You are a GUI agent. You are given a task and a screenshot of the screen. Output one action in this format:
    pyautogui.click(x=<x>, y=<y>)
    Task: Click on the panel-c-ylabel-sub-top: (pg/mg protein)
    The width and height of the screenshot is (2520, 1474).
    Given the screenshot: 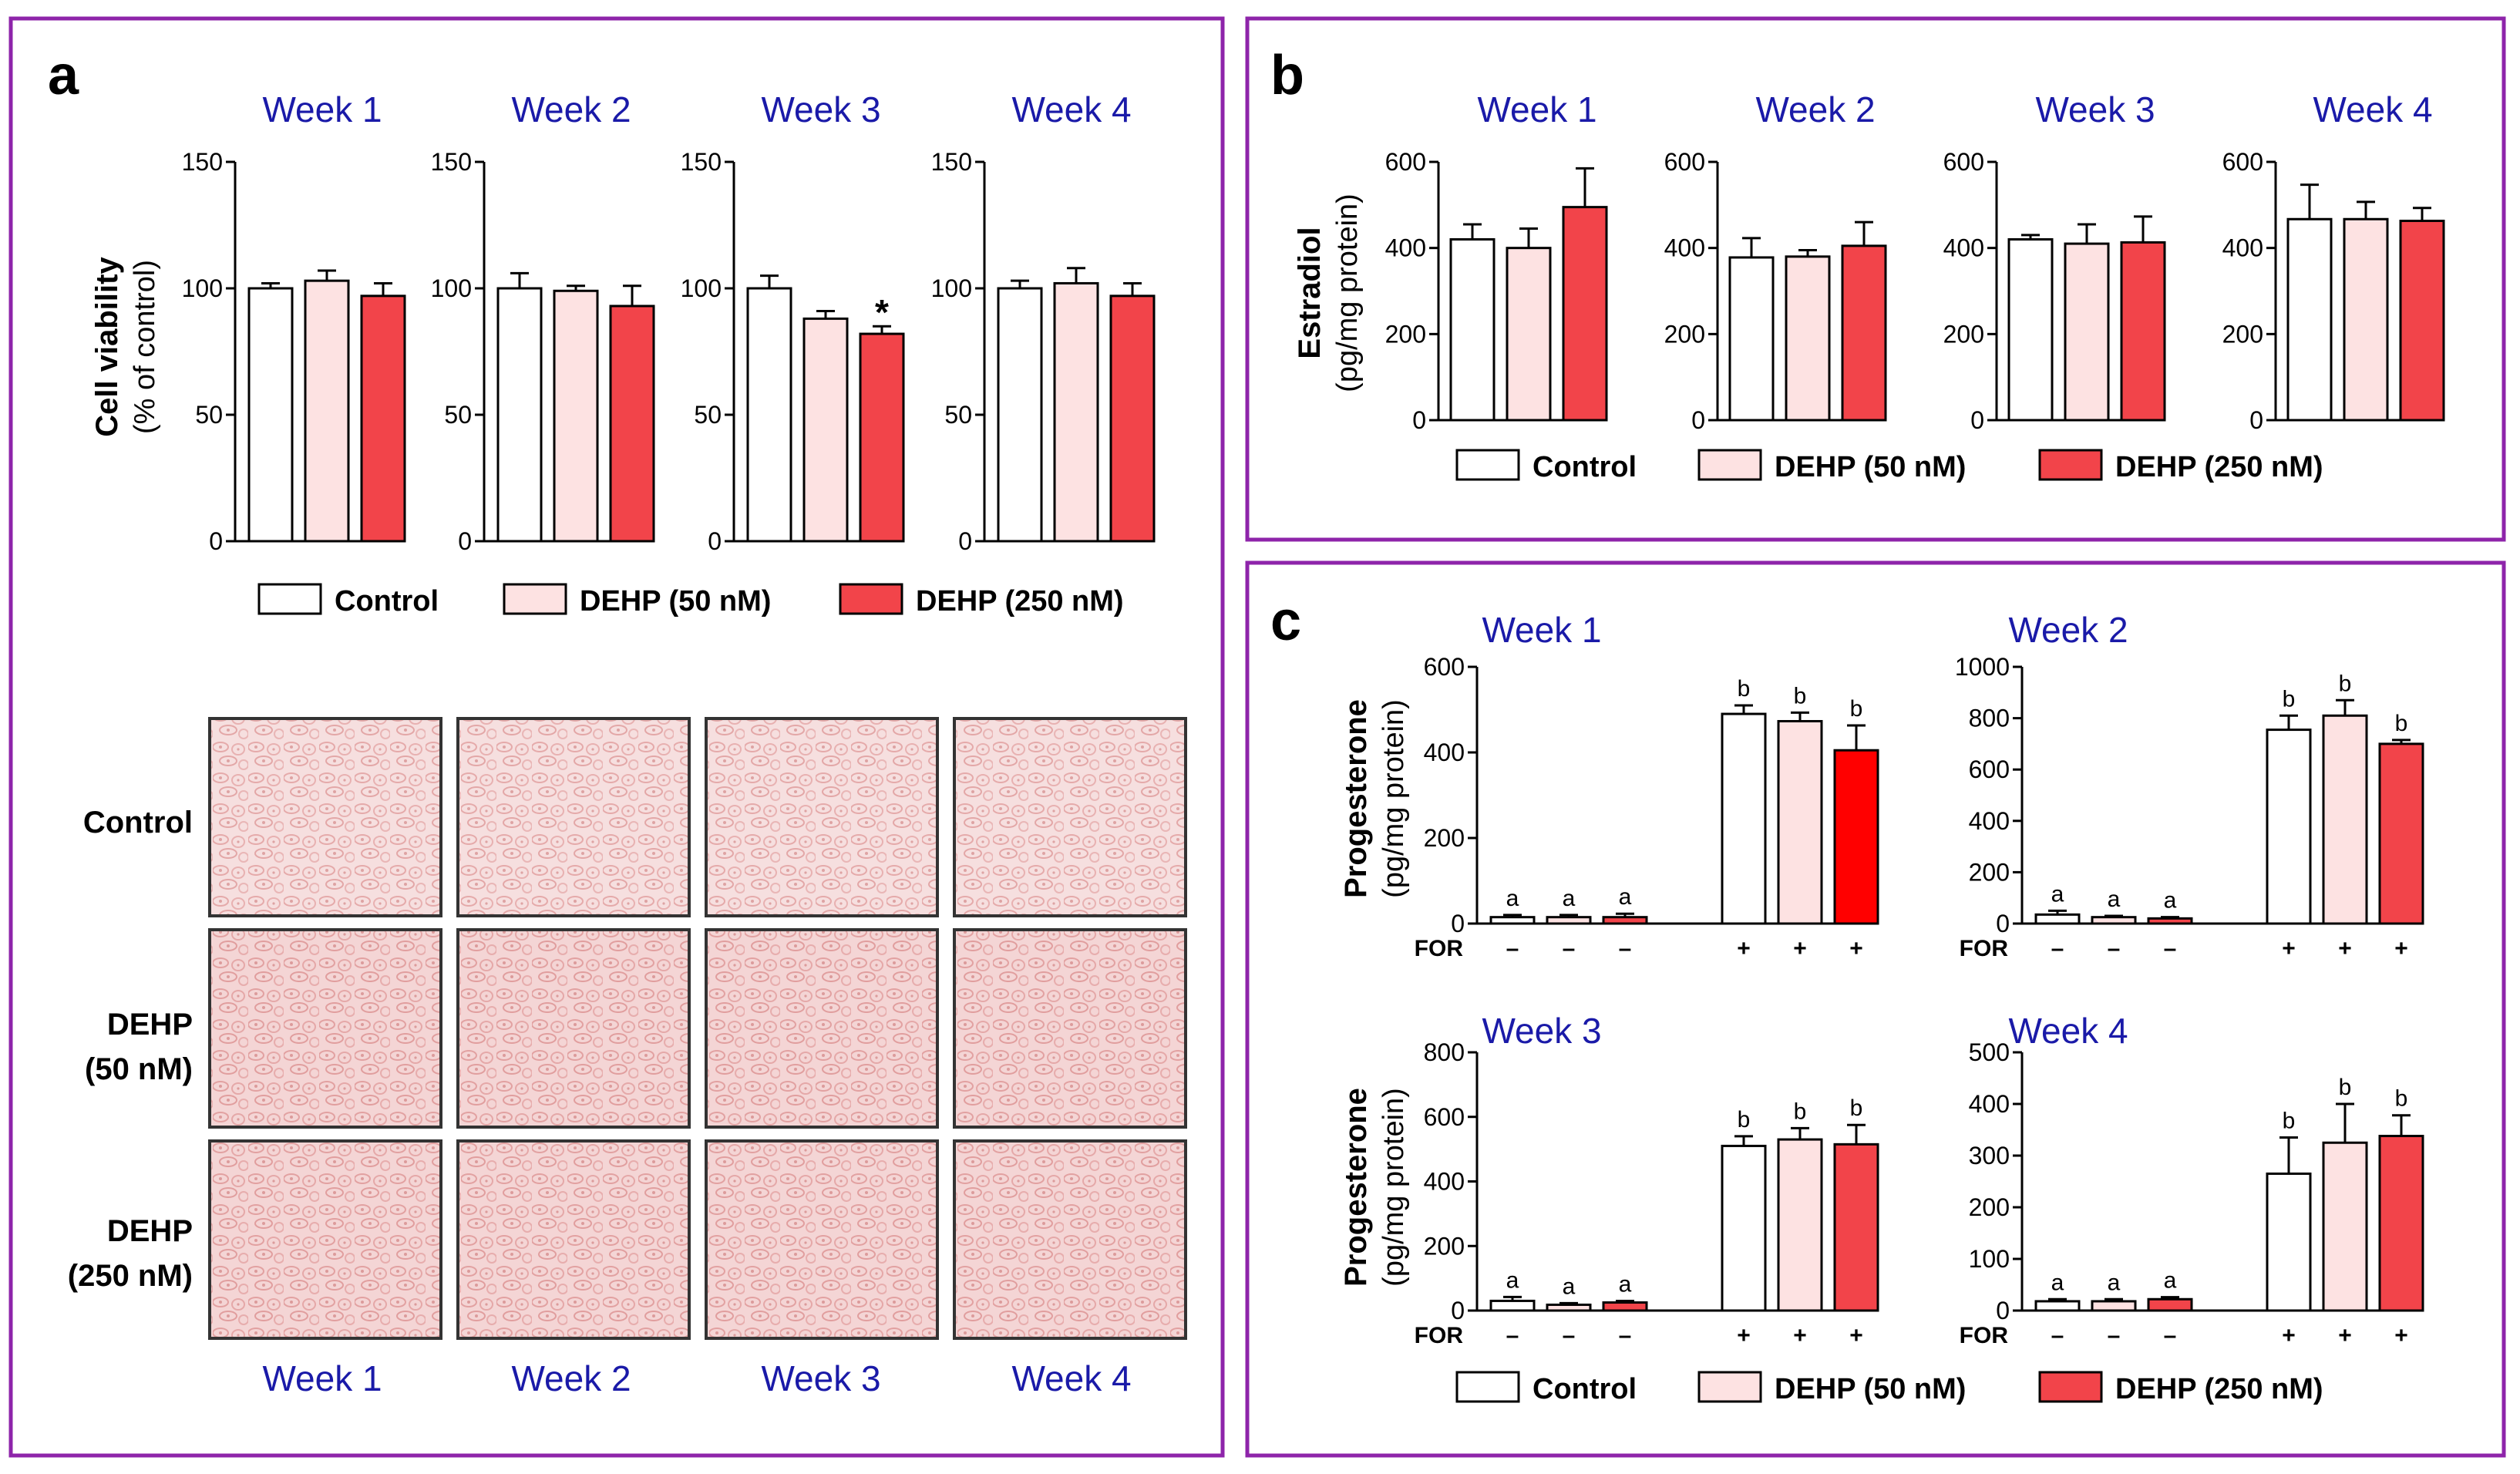 What is the action you would take?
    pyautogui.click(x=1394, y=799)
    